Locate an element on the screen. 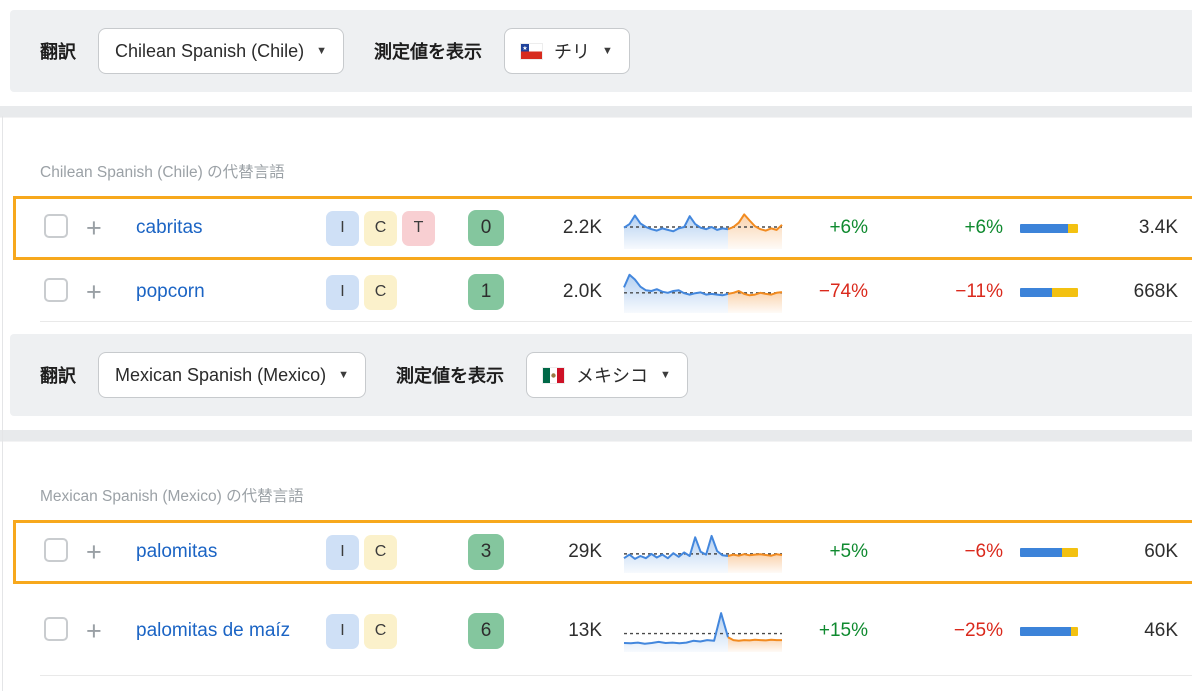 This screenshot has height=691, width=1192. country-flag-icon is located at coordinates (553, 375).